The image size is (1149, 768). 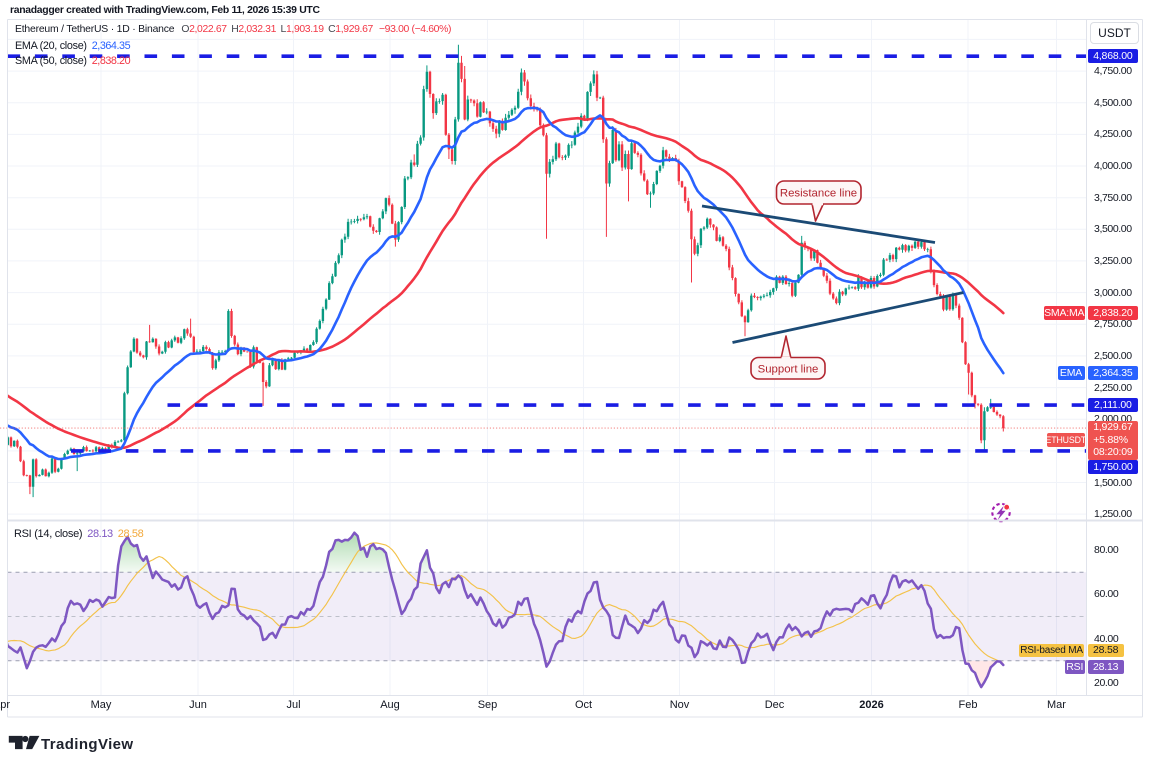 I want to click on svg-text: Support line, so click(x=788, y=370).